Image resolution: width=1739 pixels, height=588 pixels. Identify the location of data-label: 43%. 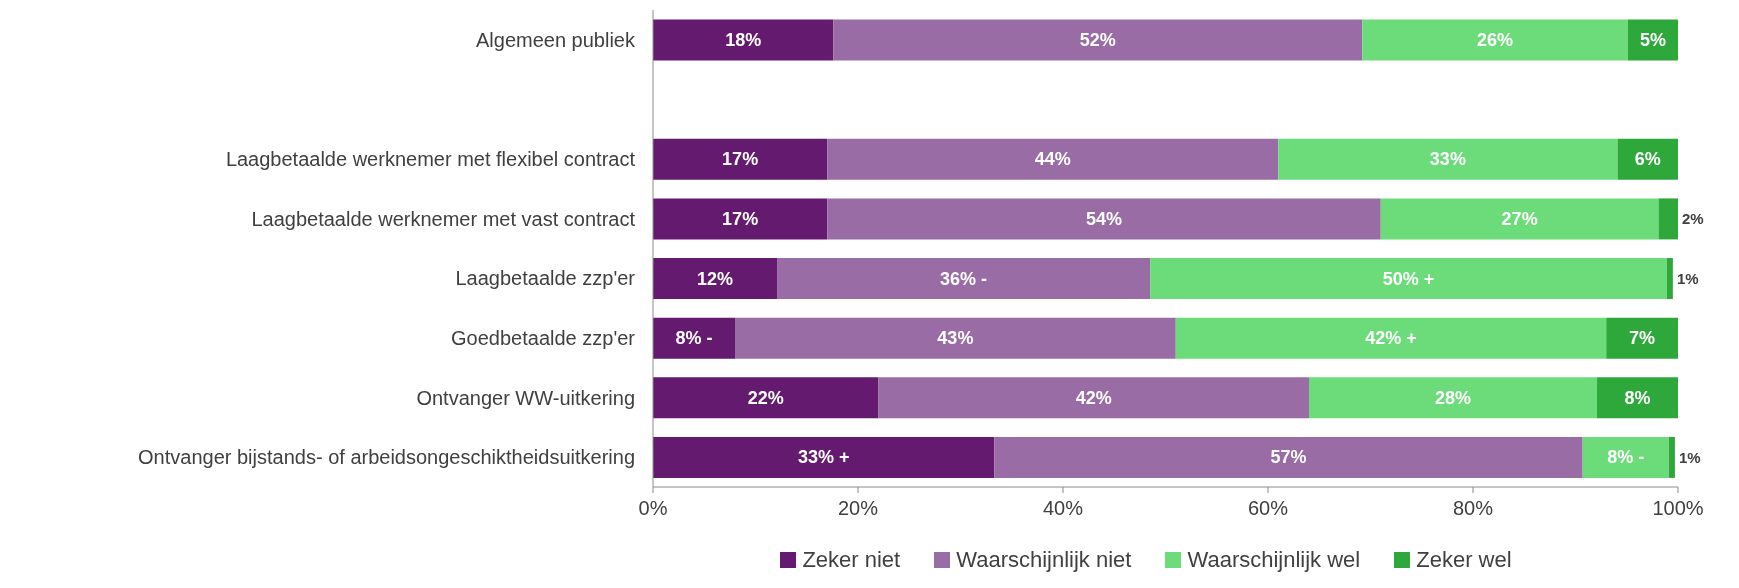
(955, 338).